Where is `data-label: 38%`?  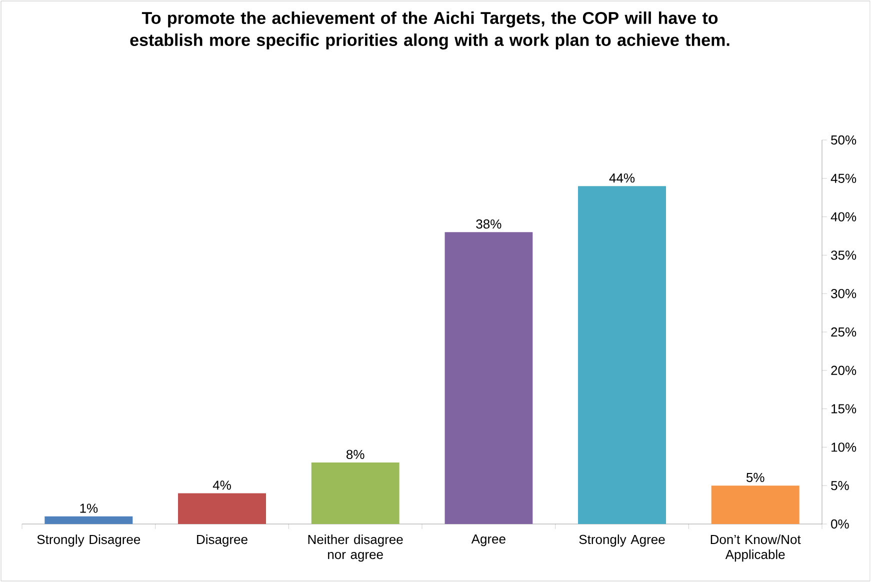 data-label: 38% is located at coordinates (489, 224).